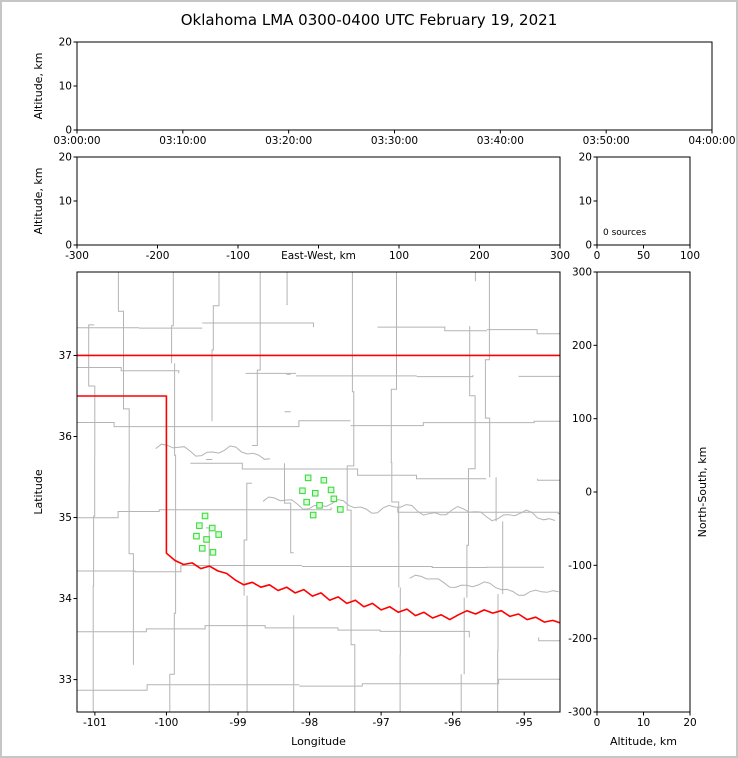 This screenshot has width=738, height=758. What do you see at coordinates (580, 639) in the screenshot?
I see `y-tick-label: -200` at bounding box center [580, 639].